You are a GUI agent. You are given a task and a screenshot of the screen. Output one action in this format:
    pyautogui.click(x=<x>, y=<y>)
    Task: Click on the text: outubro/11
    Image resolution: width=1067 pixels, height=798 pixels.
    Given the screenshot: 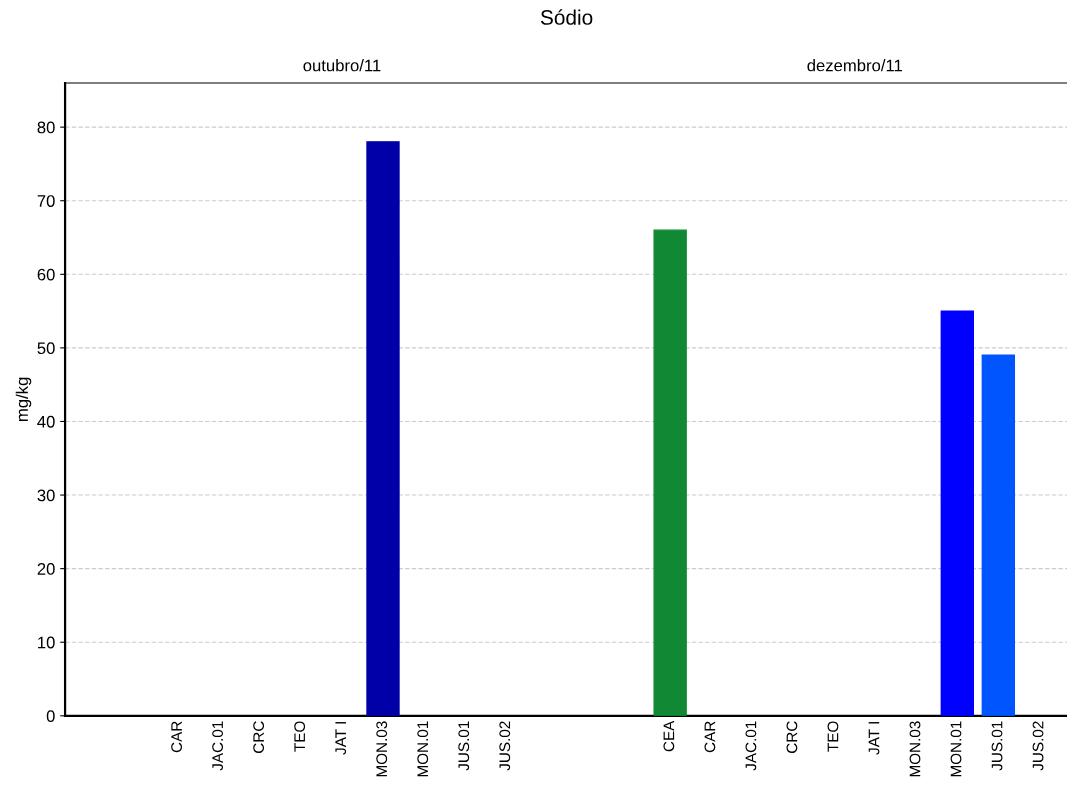 What is the action you would take?
    pyautogui.click(x=342, y=65)
    